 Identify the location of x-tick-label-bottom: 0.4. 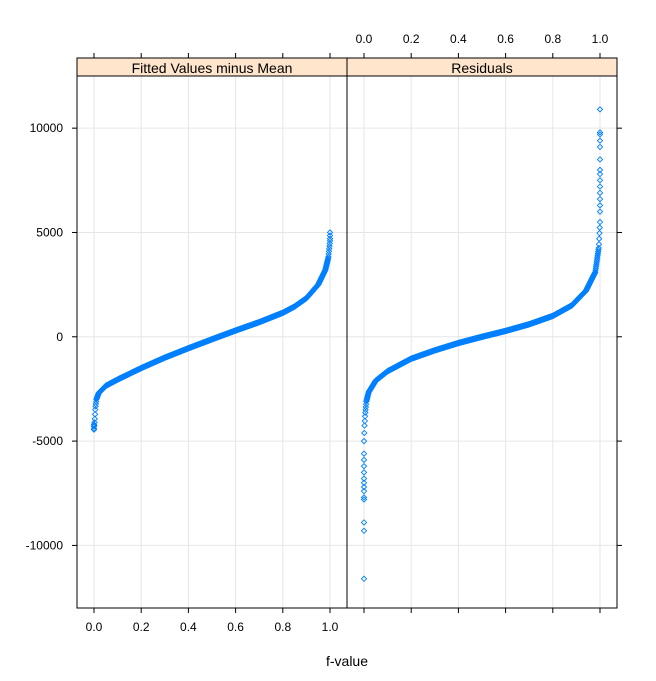
(188, 627).